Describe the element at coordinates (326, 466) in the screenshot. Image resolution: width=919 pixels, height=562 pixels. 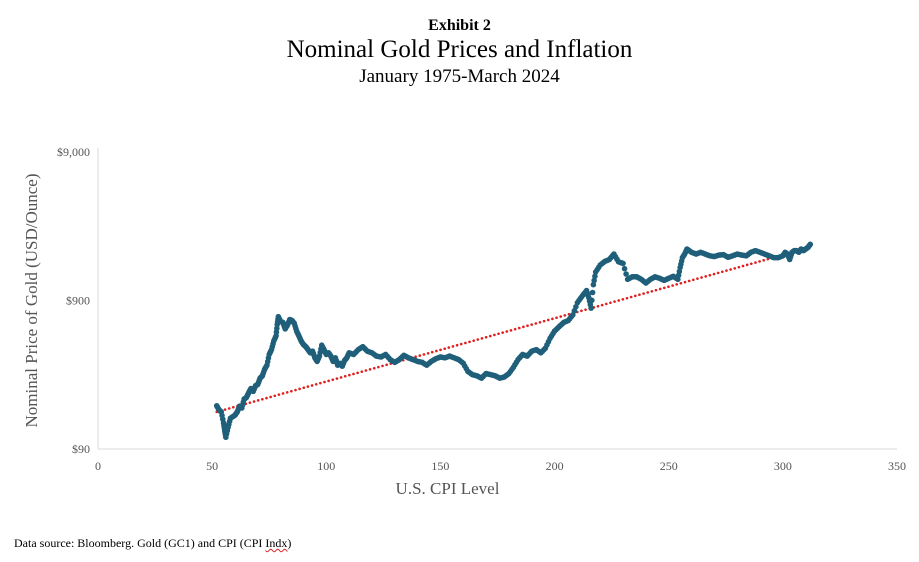
I see `x-tick-label: 100` at that location.